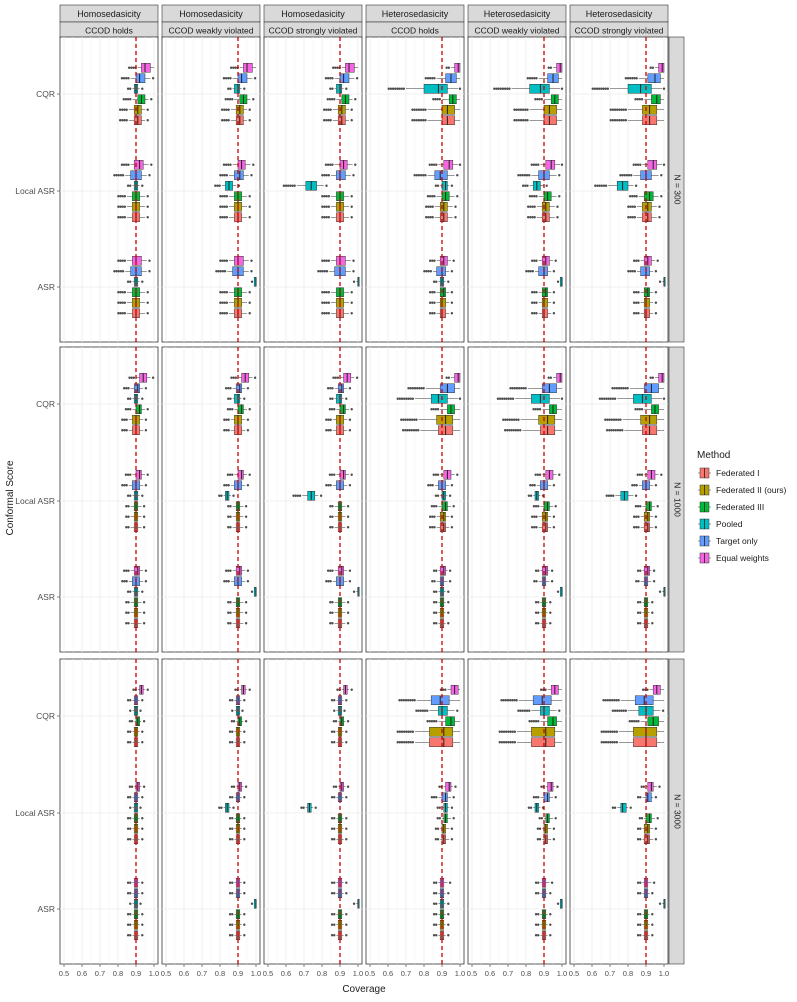  What do you see at coordinates (644, 207) in the screenshot?
I see `box-local-asr-federated-ii-ours-` at bounding box center [644, 207].